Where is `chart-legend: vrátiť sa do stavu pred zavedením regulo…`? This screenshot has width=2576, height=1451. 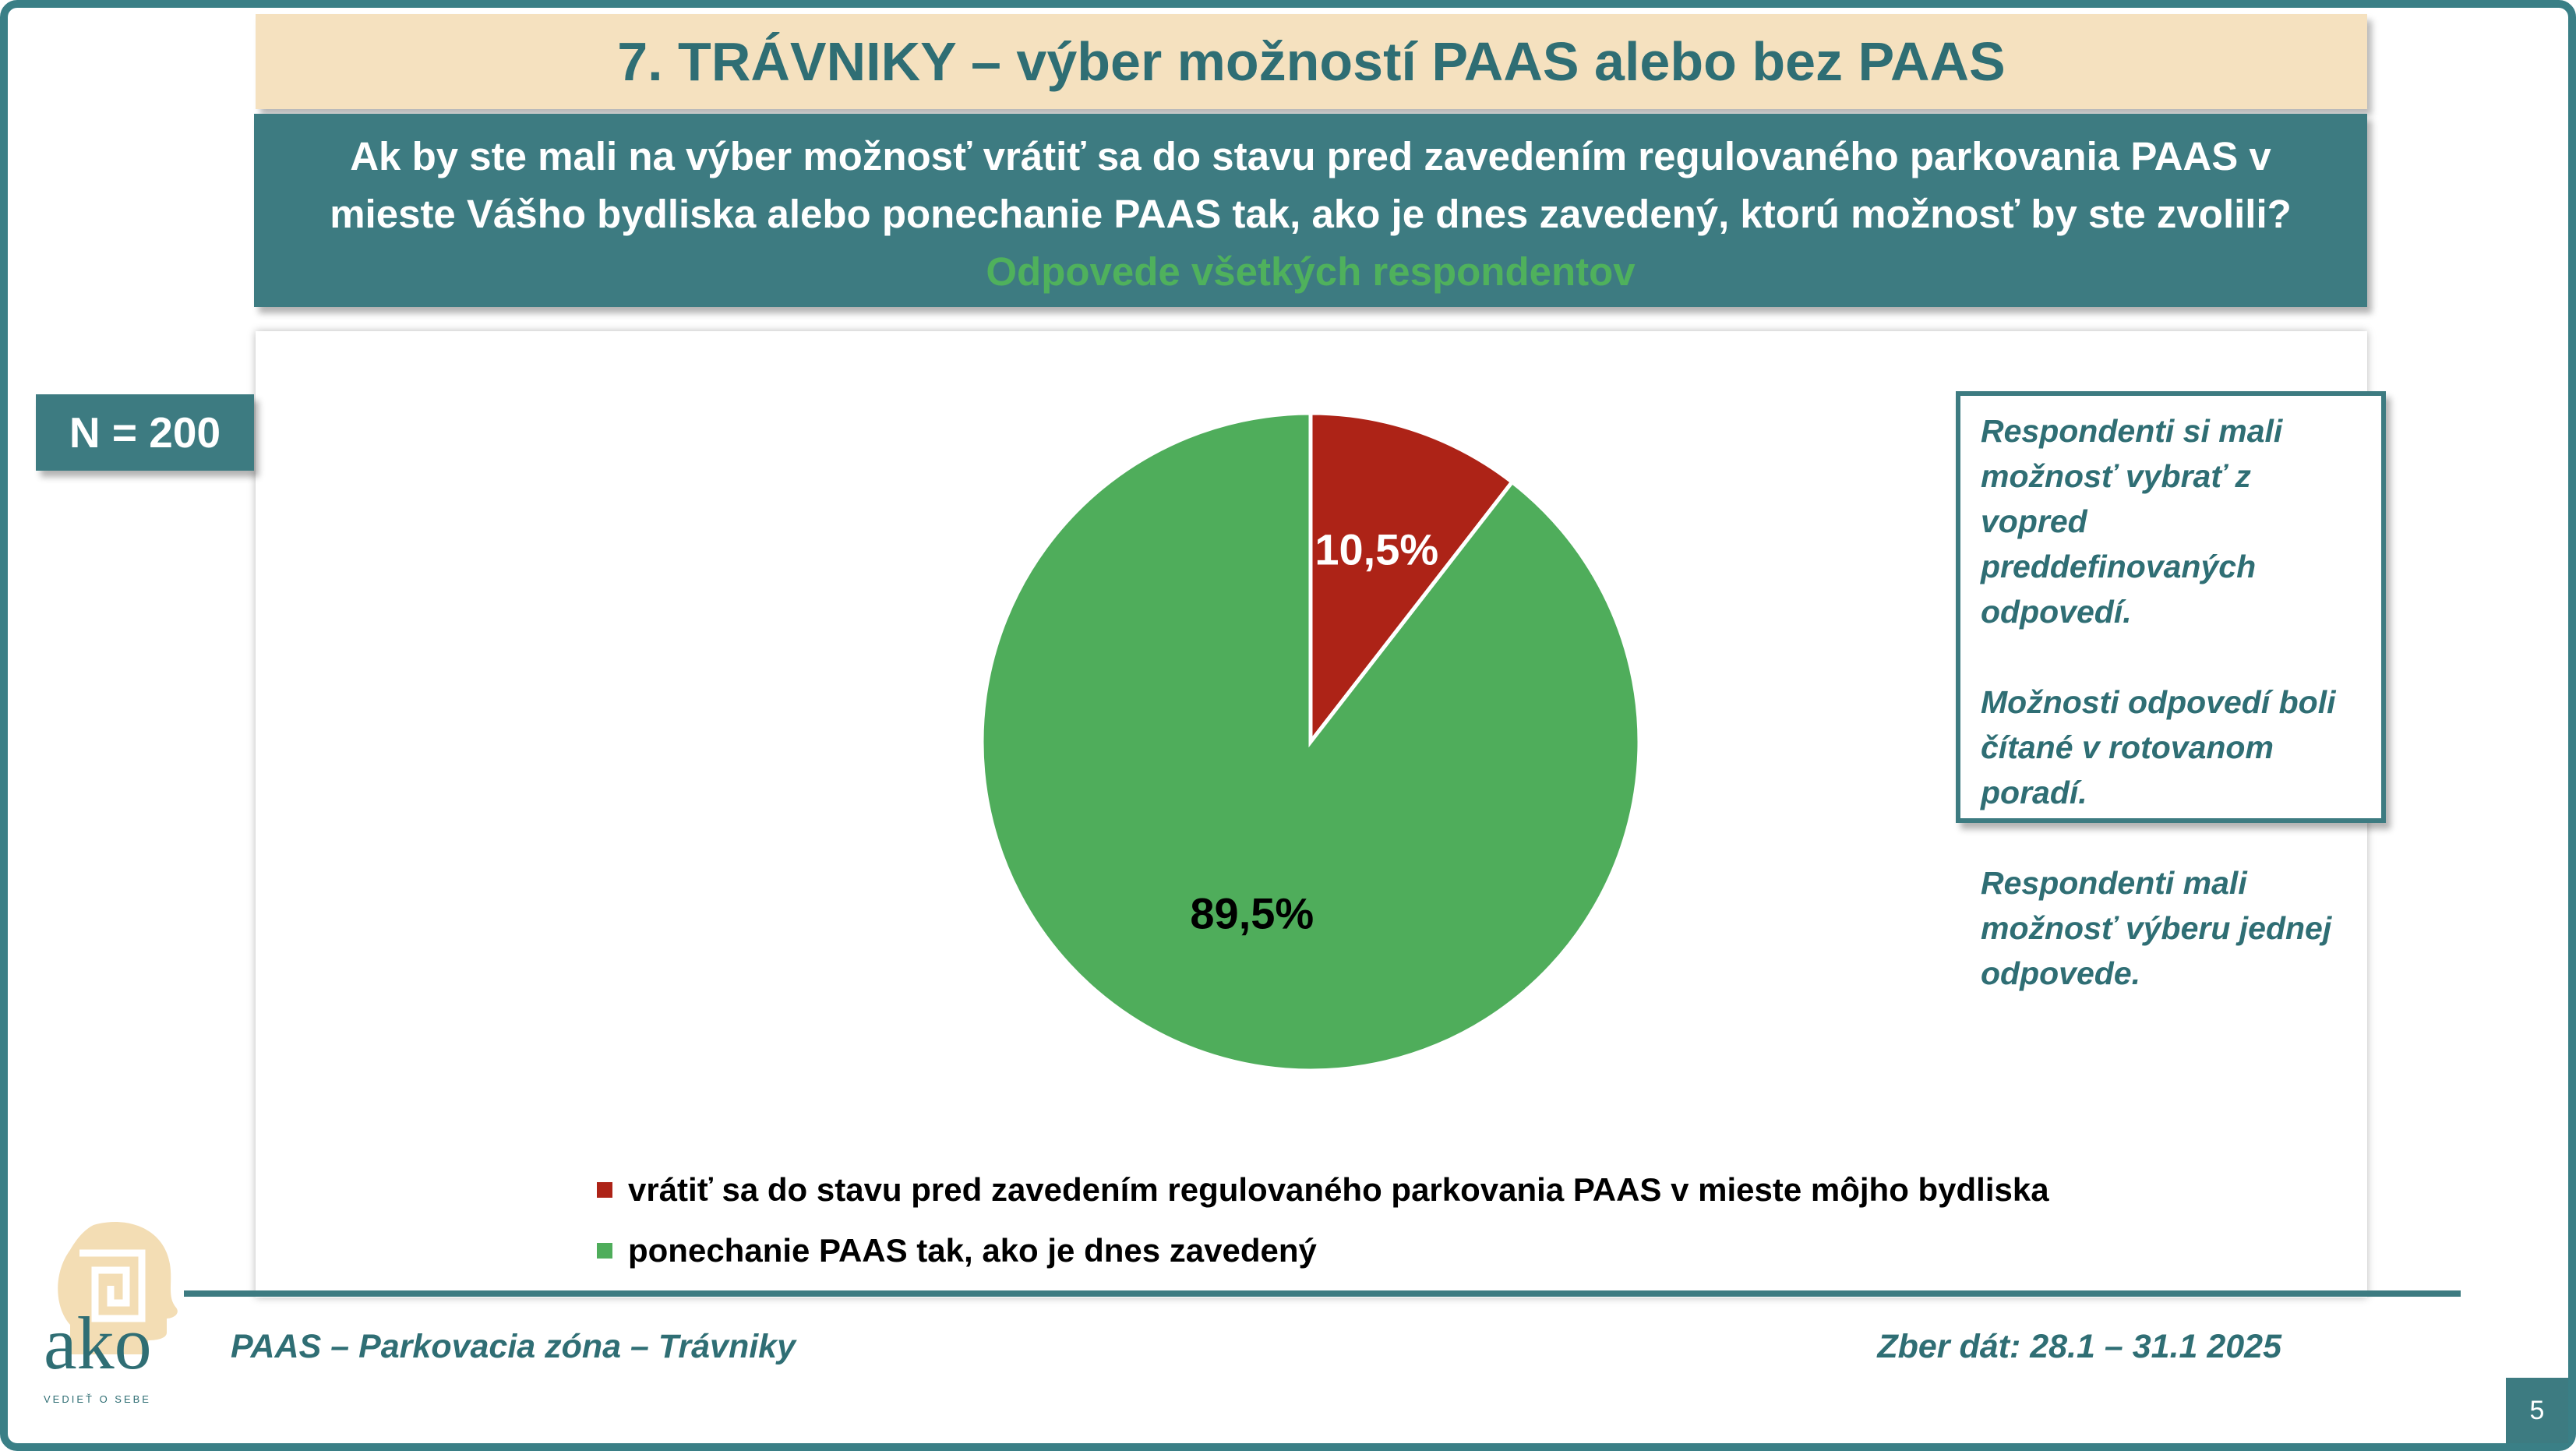
chart-legend: vrátiť sa do stavu pred zavedením regulo… is located at coordinates (1323, 1220).